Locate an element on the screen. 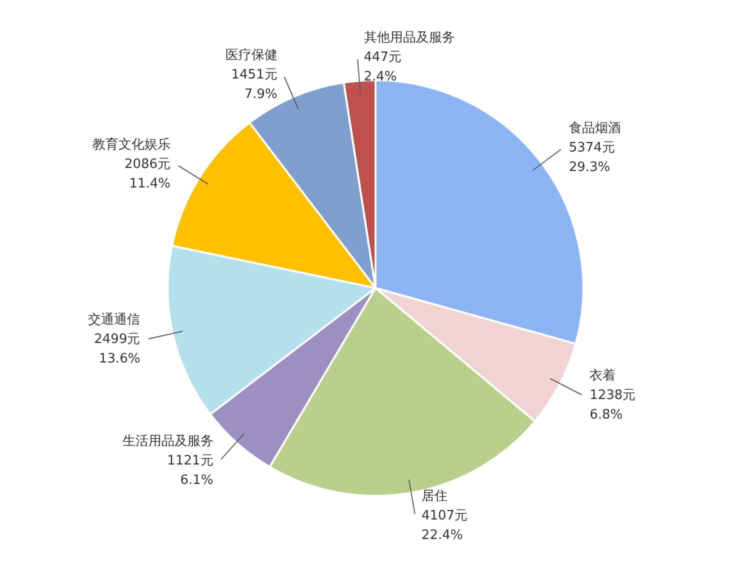 Image resolution: width=750 pixels, height=575 pixels. data-label: 5374元 29.3% is located at coordinates (591, 158).